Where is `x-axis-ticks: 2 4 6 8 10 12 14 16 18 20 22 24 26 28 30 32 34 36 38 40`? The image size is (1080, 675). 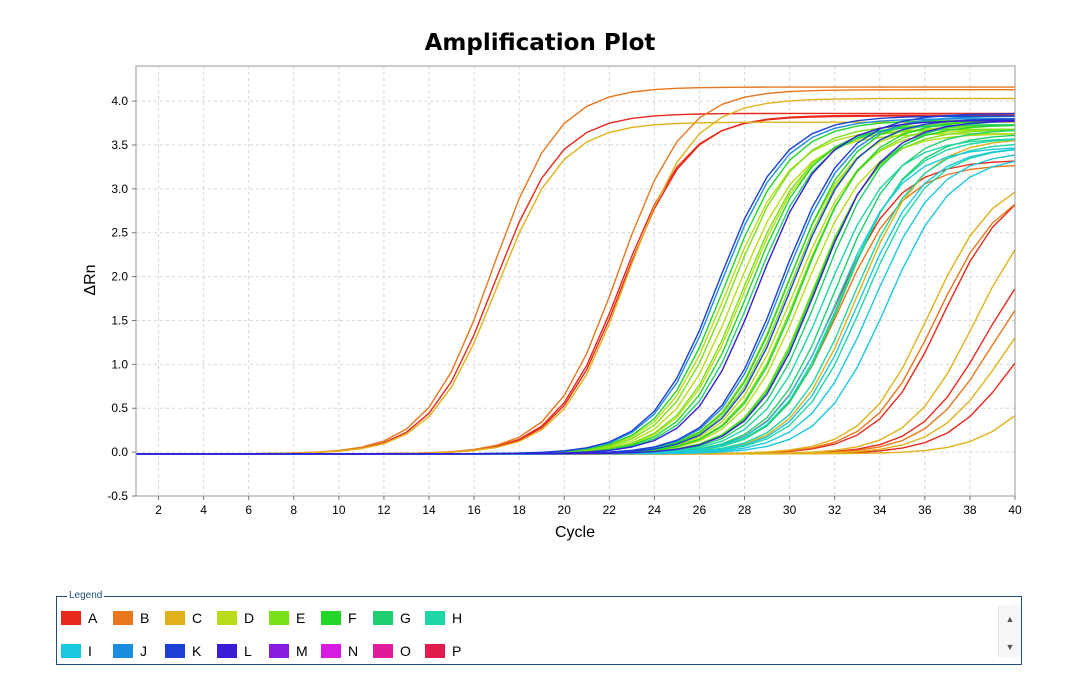 x-axis-ticks: 2 4 6 8 10 12 14 16 18 20 22 24 26 28 30 32 34 36 38 40 is located at coordinates (588, 506).